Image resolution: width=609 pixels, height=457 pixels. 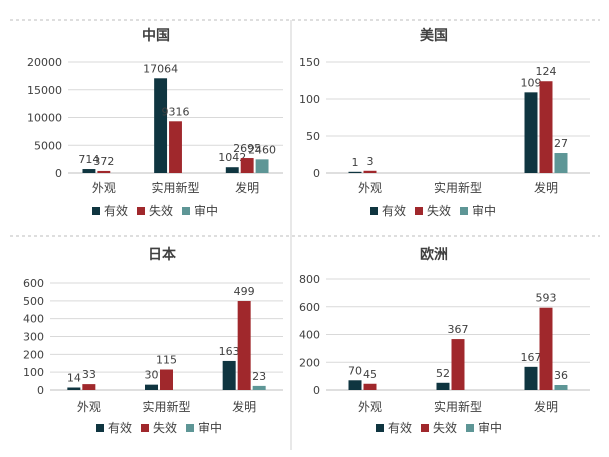 What do you see at coordinates (103, 161) in the screenshot?
I see `data-label: 372` at bounding box center [103, 161].